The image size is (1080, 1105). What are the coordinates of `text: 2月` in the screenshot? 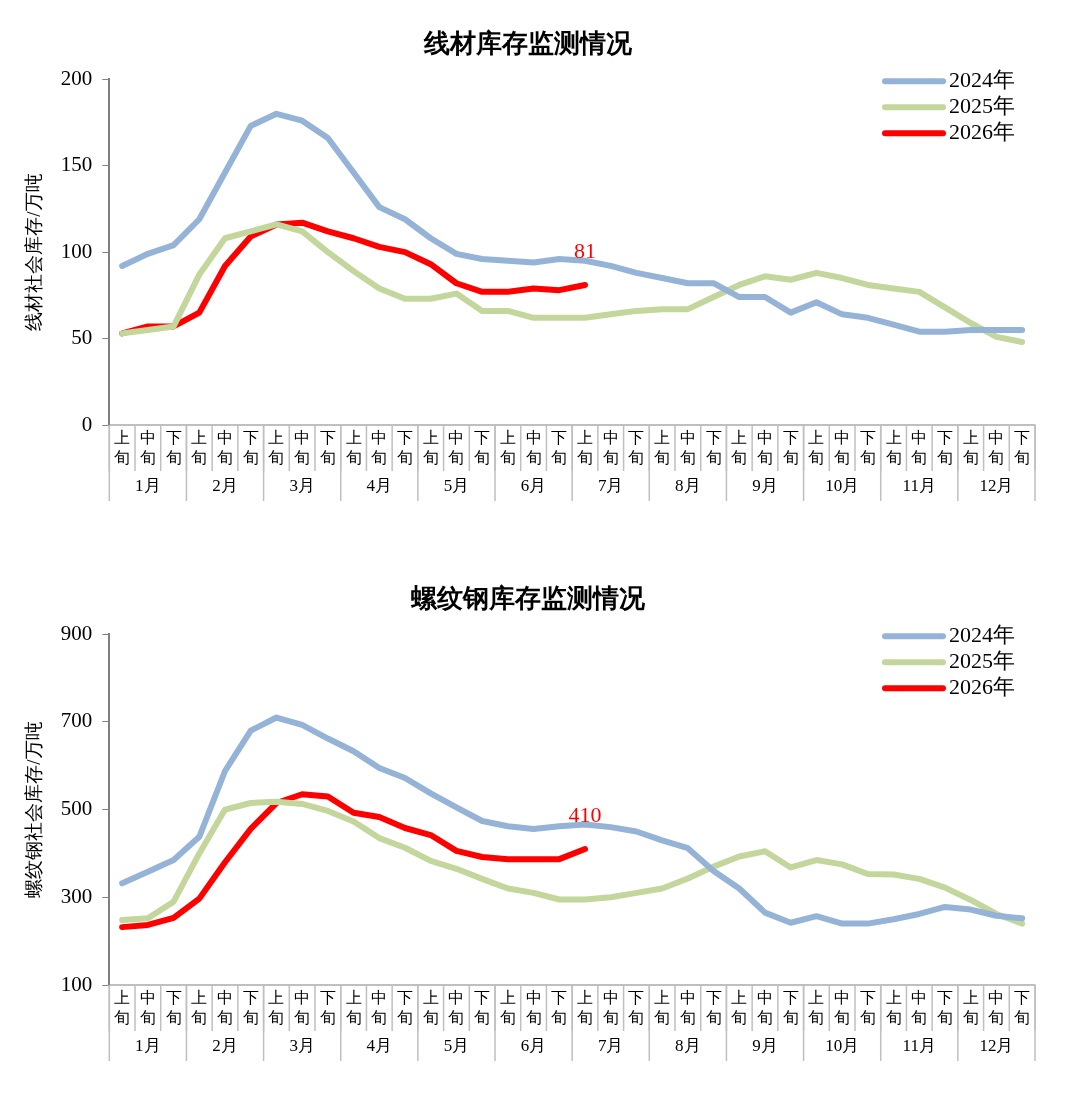 It's located at (225, 1046).